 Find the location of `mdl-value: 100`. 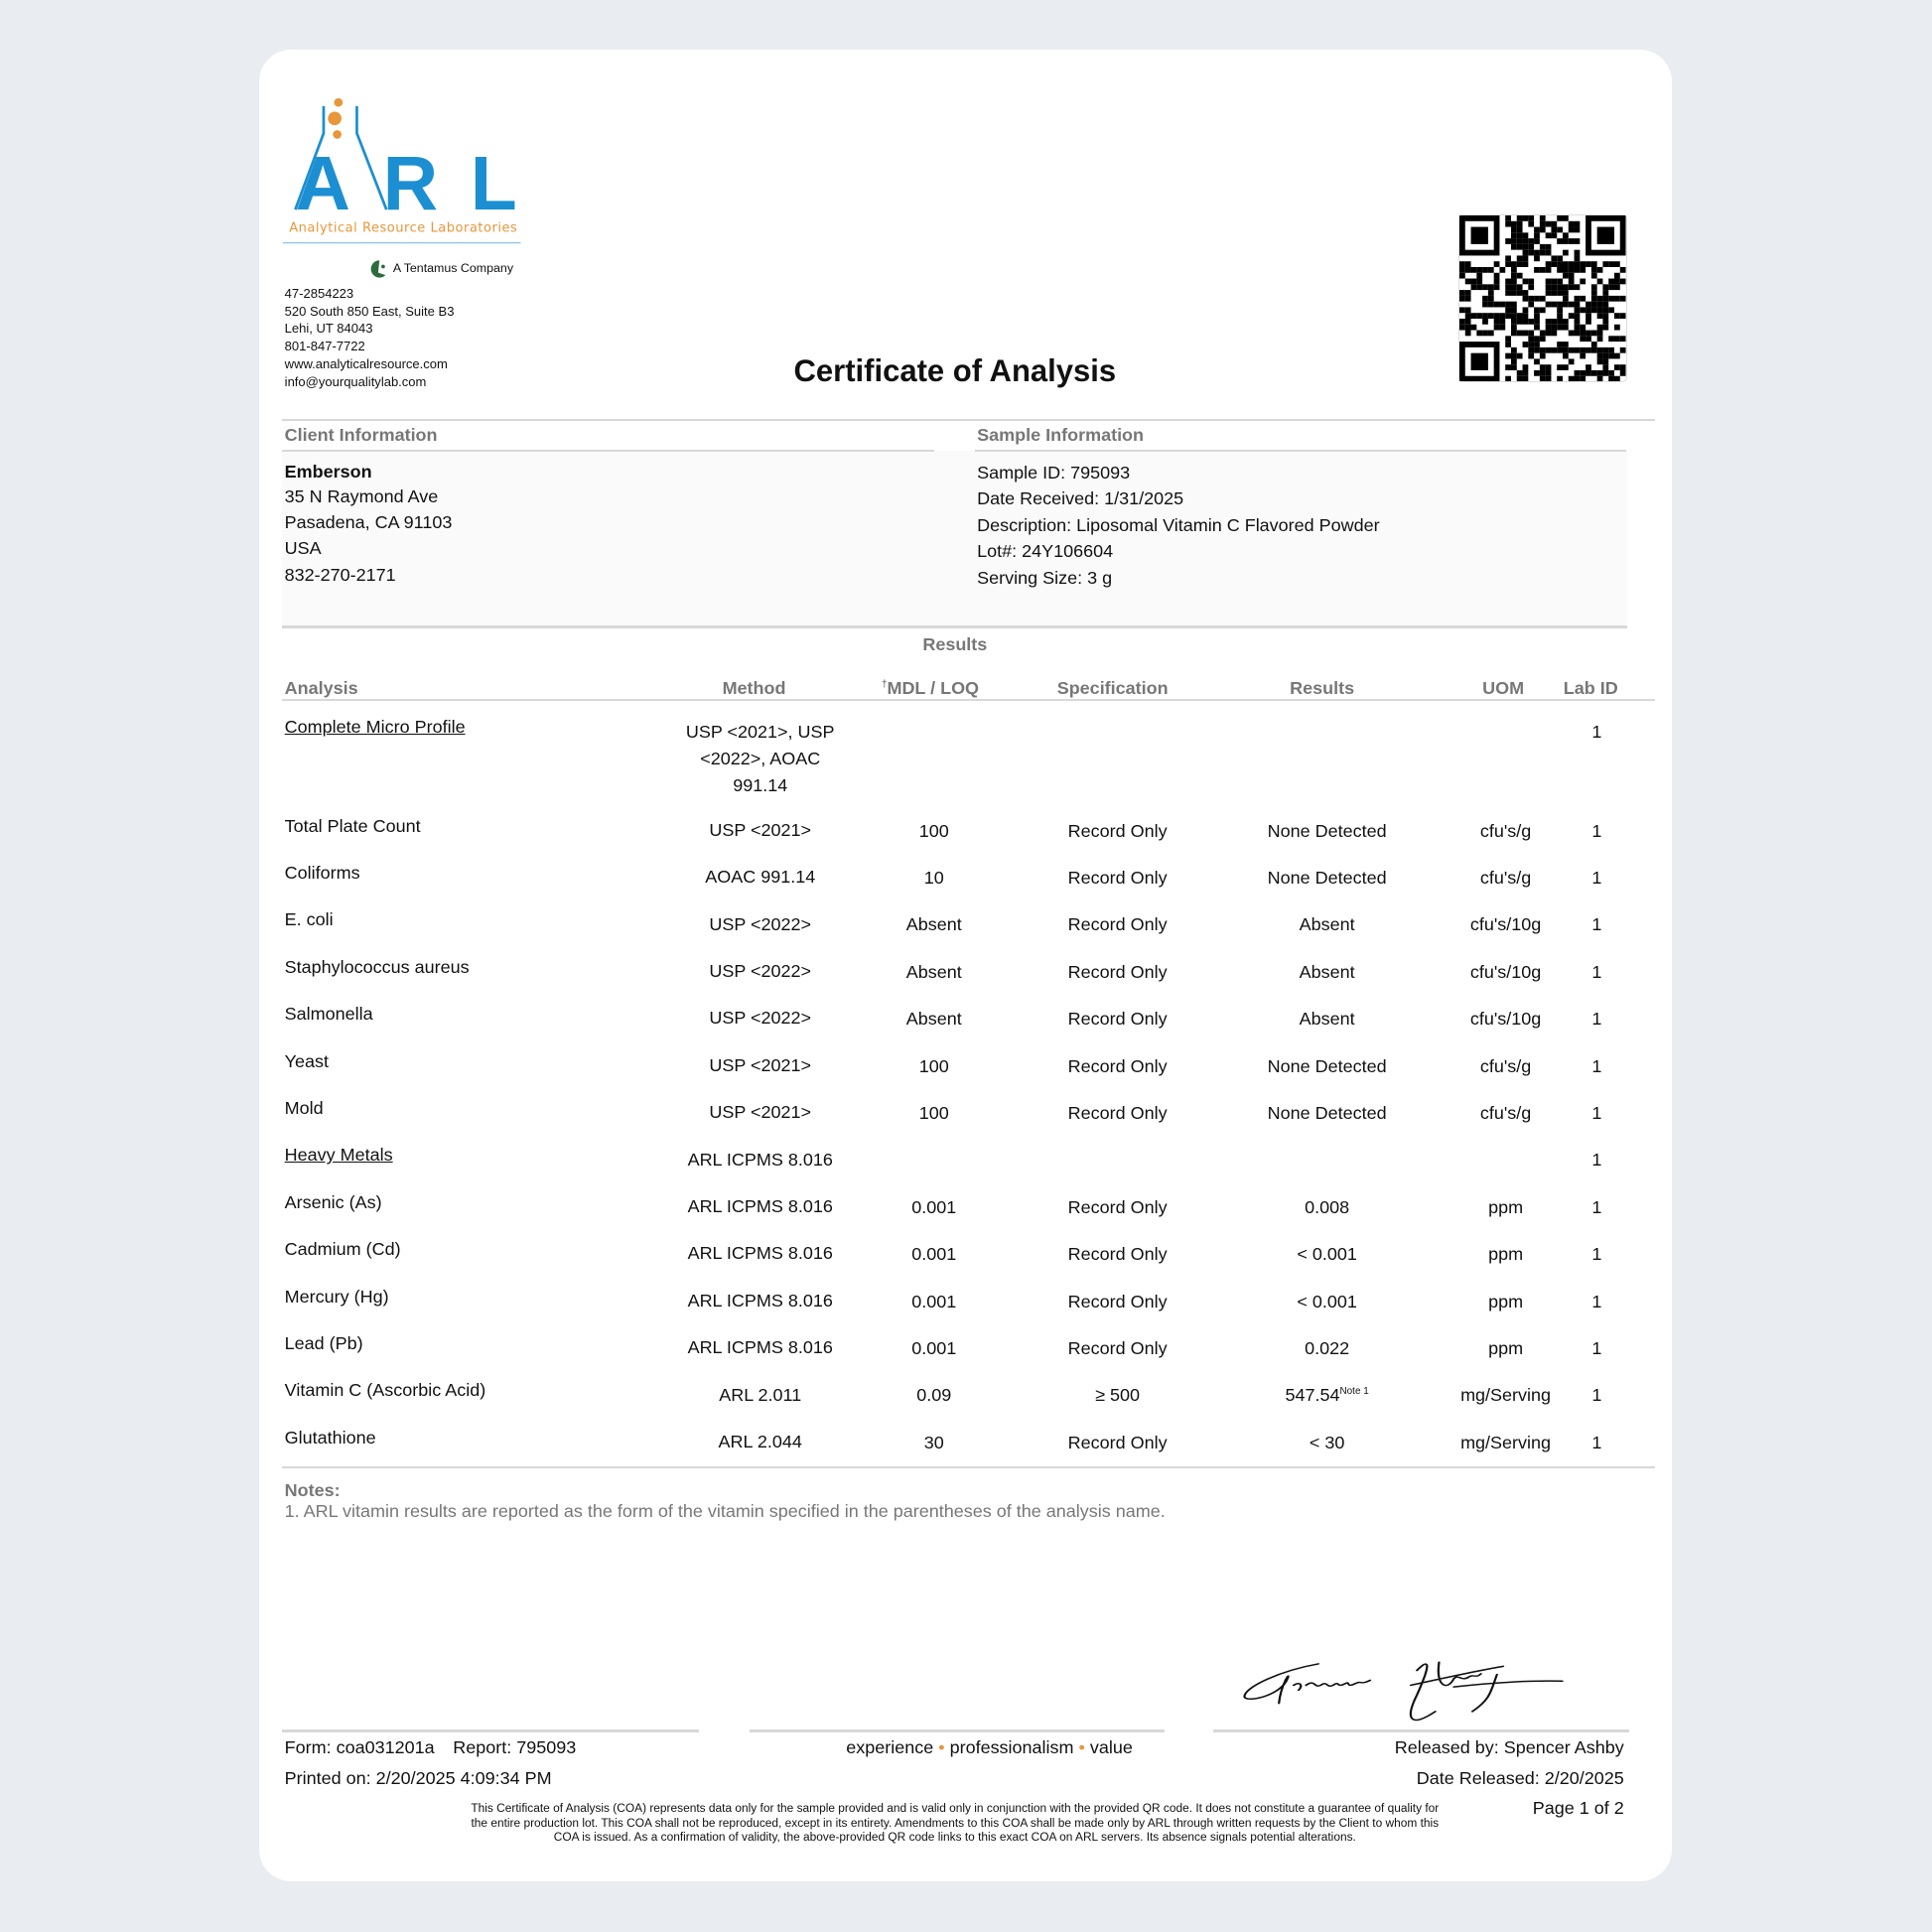

mdl-value: 100 is located at coordinates (934, 1066).